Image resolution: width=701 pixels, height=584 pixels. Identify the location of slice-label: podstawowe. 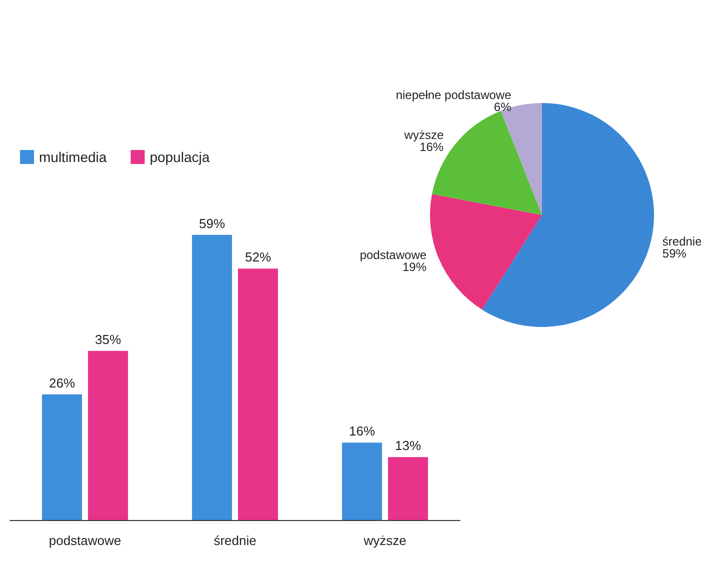
(393, 255).